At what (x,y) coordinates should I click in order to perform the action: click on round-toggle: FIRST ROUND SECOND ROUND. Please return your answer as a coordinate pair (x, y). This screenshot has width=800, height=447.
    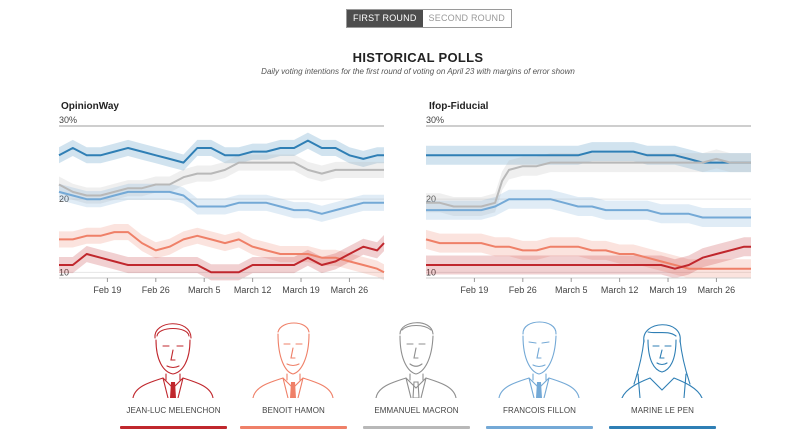
    Looking at the image, I should click on (429, 18).